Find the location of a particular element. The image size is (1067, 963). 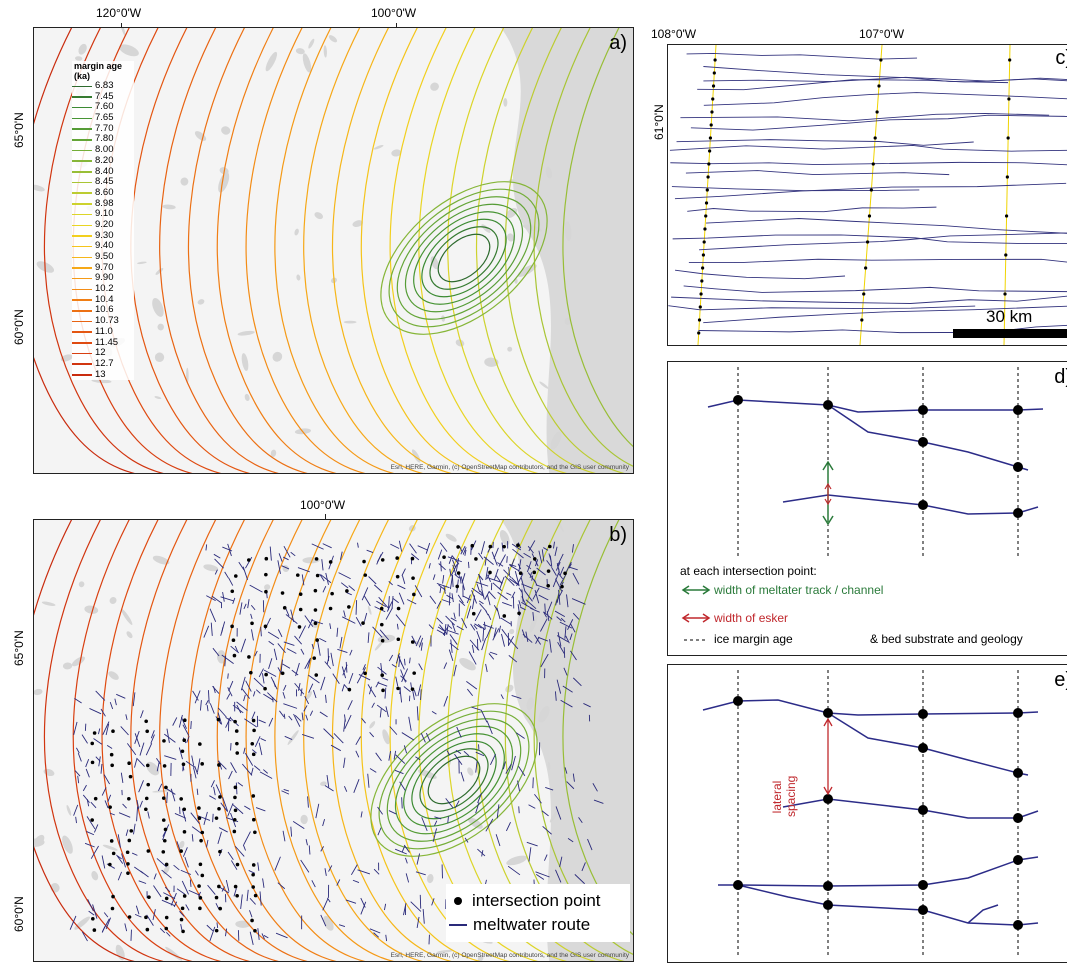

scale-bar-label: 30 km is located at coordinates (1009, 317).